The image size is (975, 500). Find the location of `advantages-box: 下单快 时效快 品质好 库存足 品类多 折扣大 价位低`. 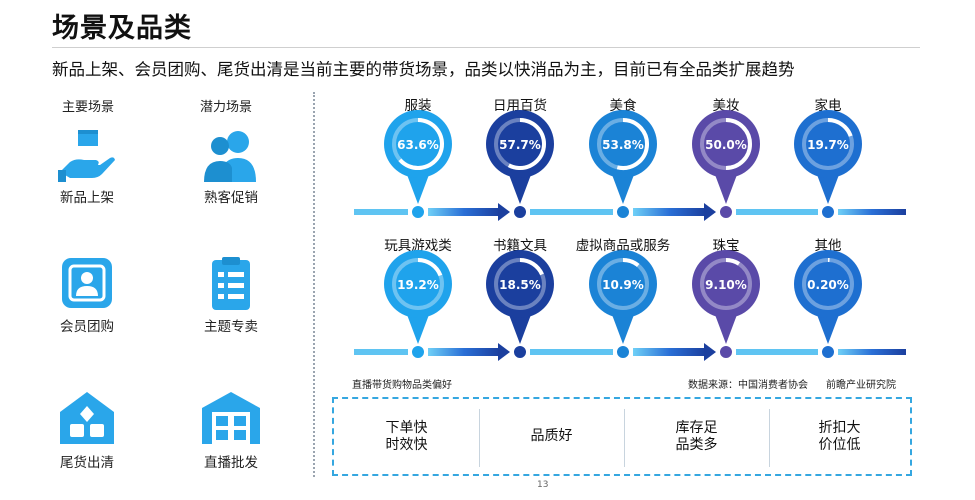

advantages-box: 下单快 时效快 品质好 库存足 品类多 折扣大 价位低 is located at coordinates (622, 436).